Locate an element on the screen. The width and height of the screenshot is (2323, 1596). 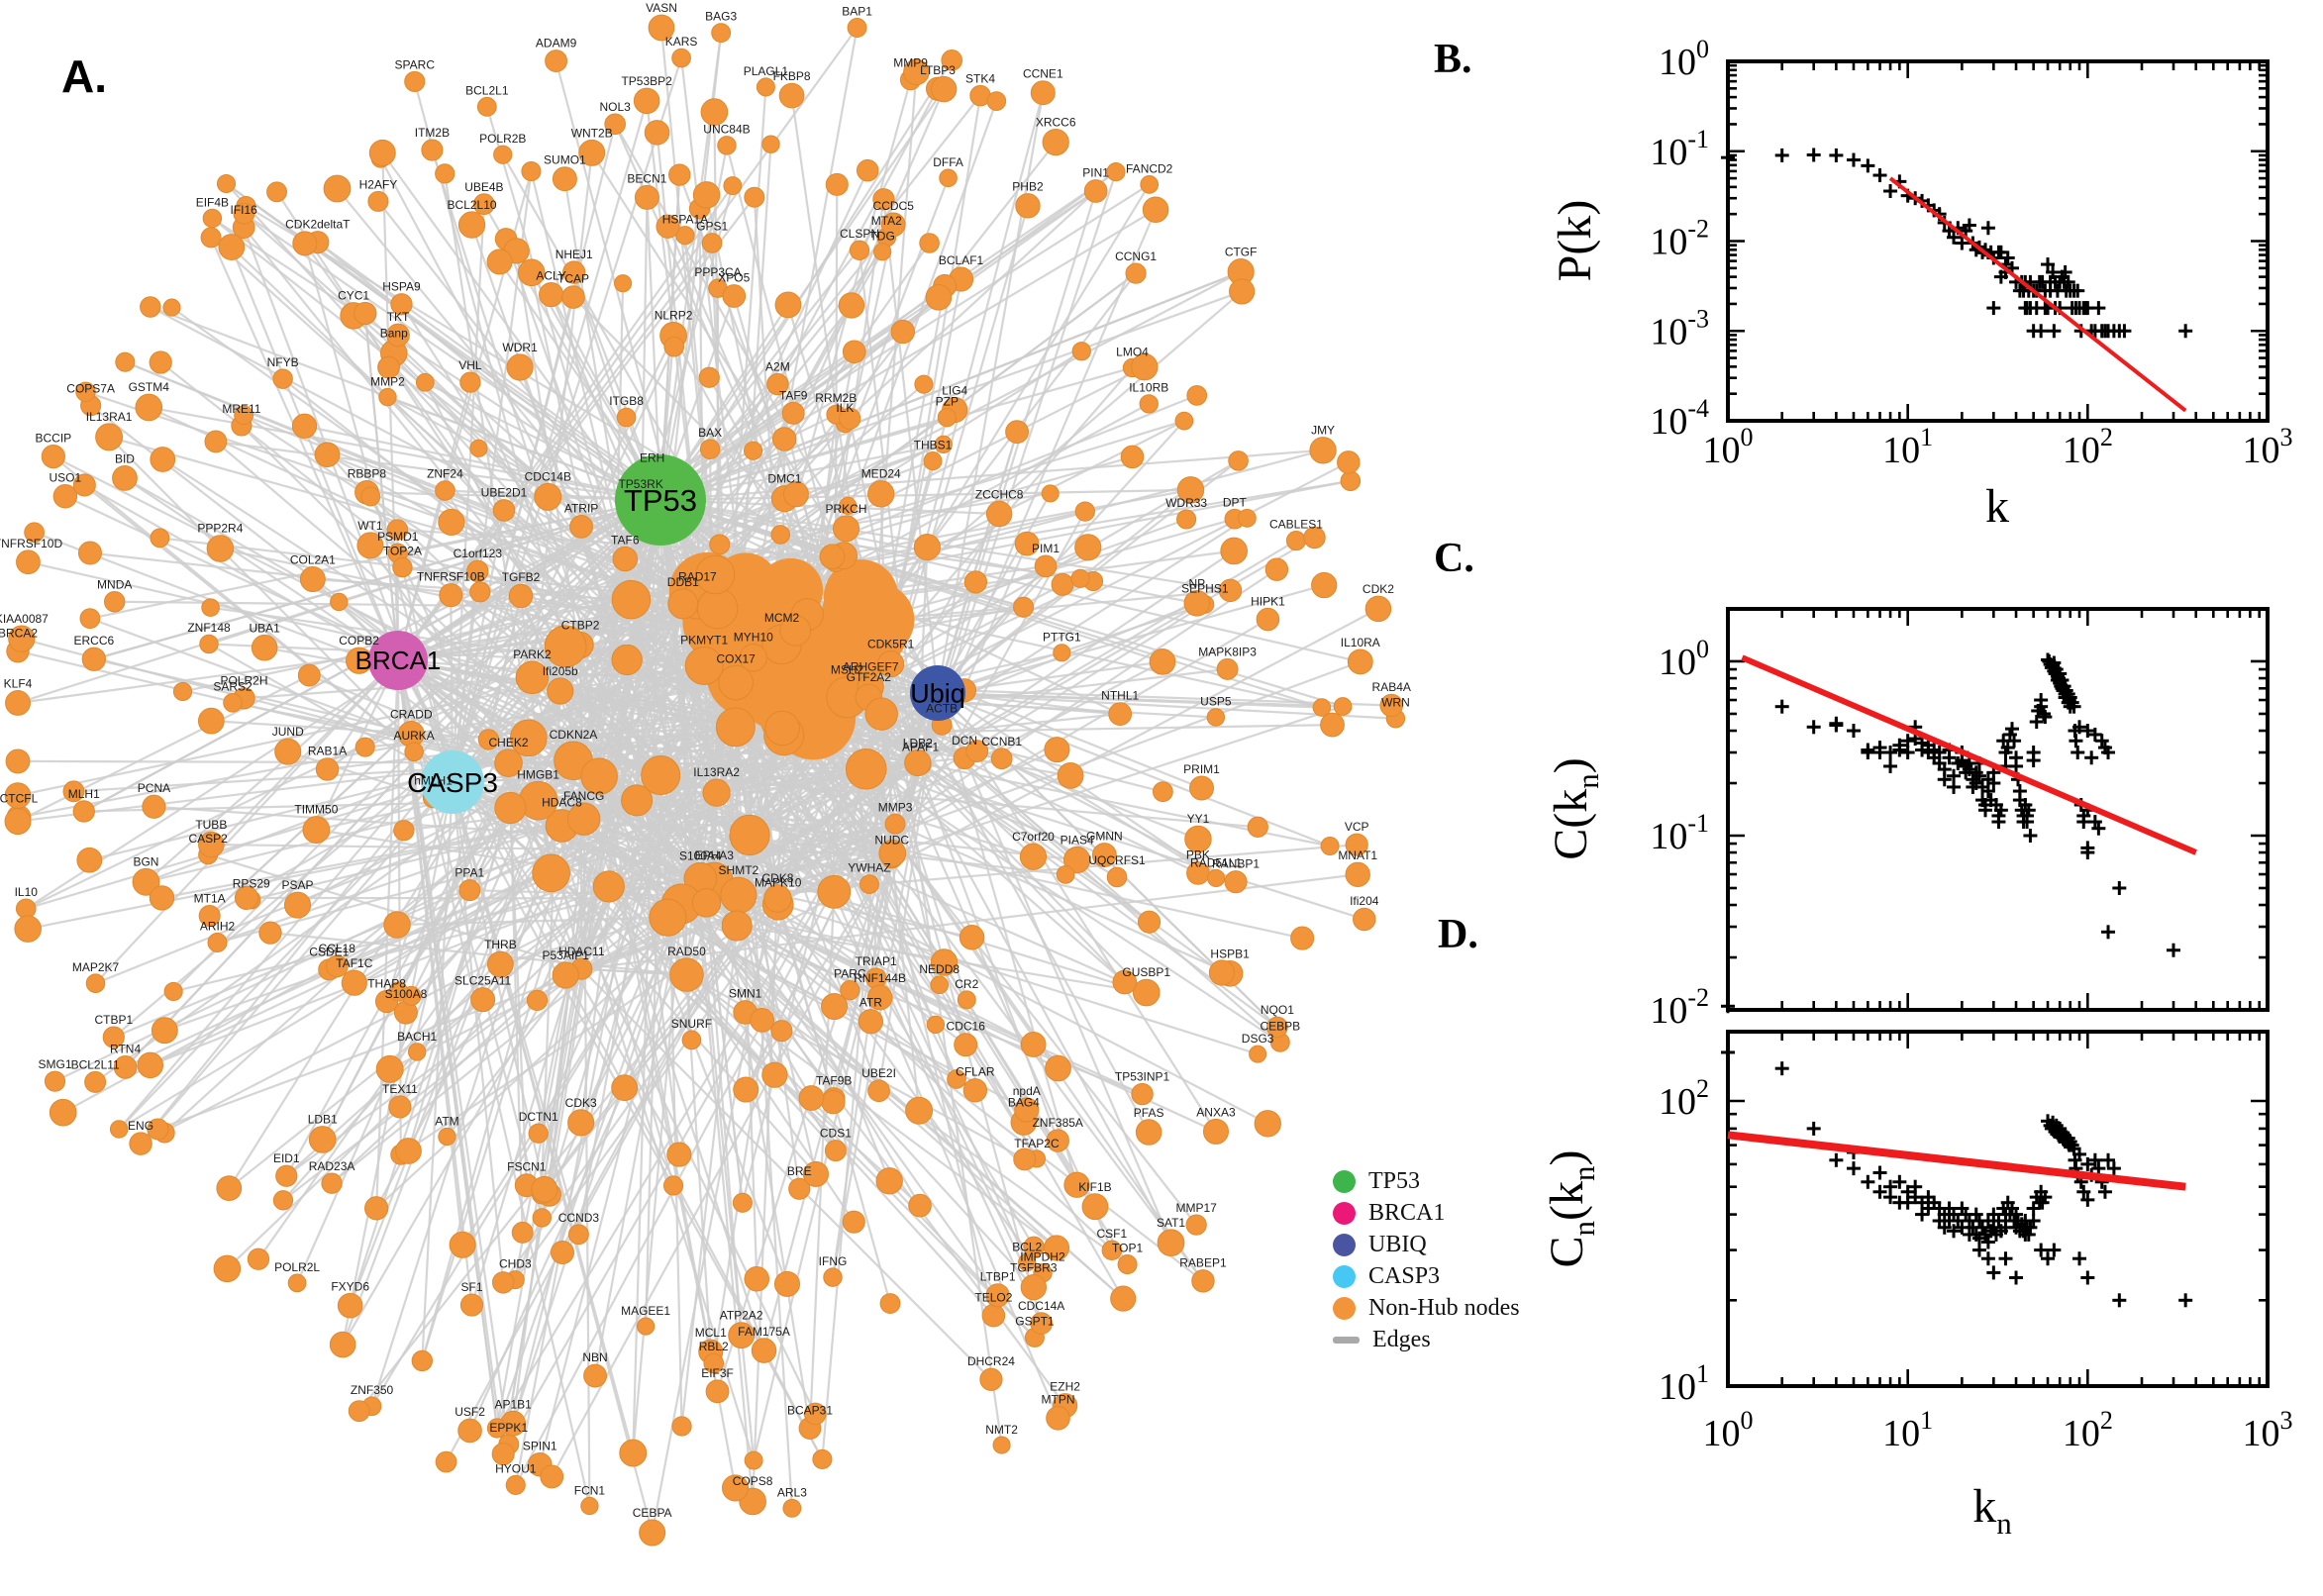
panel-b-label: B. is located at coordinates (1453, 60).